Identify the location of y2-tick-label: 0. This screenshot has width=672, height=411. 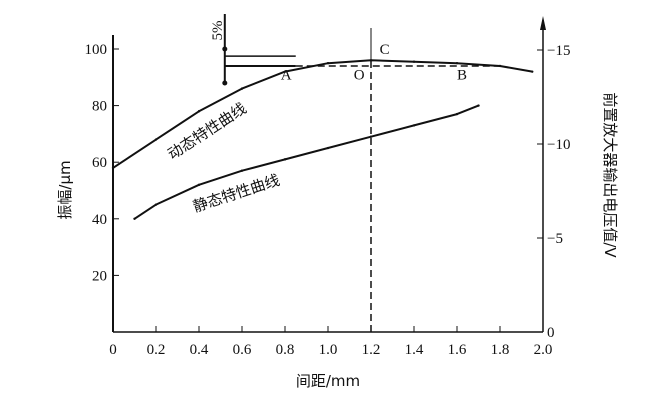
(551, 333).